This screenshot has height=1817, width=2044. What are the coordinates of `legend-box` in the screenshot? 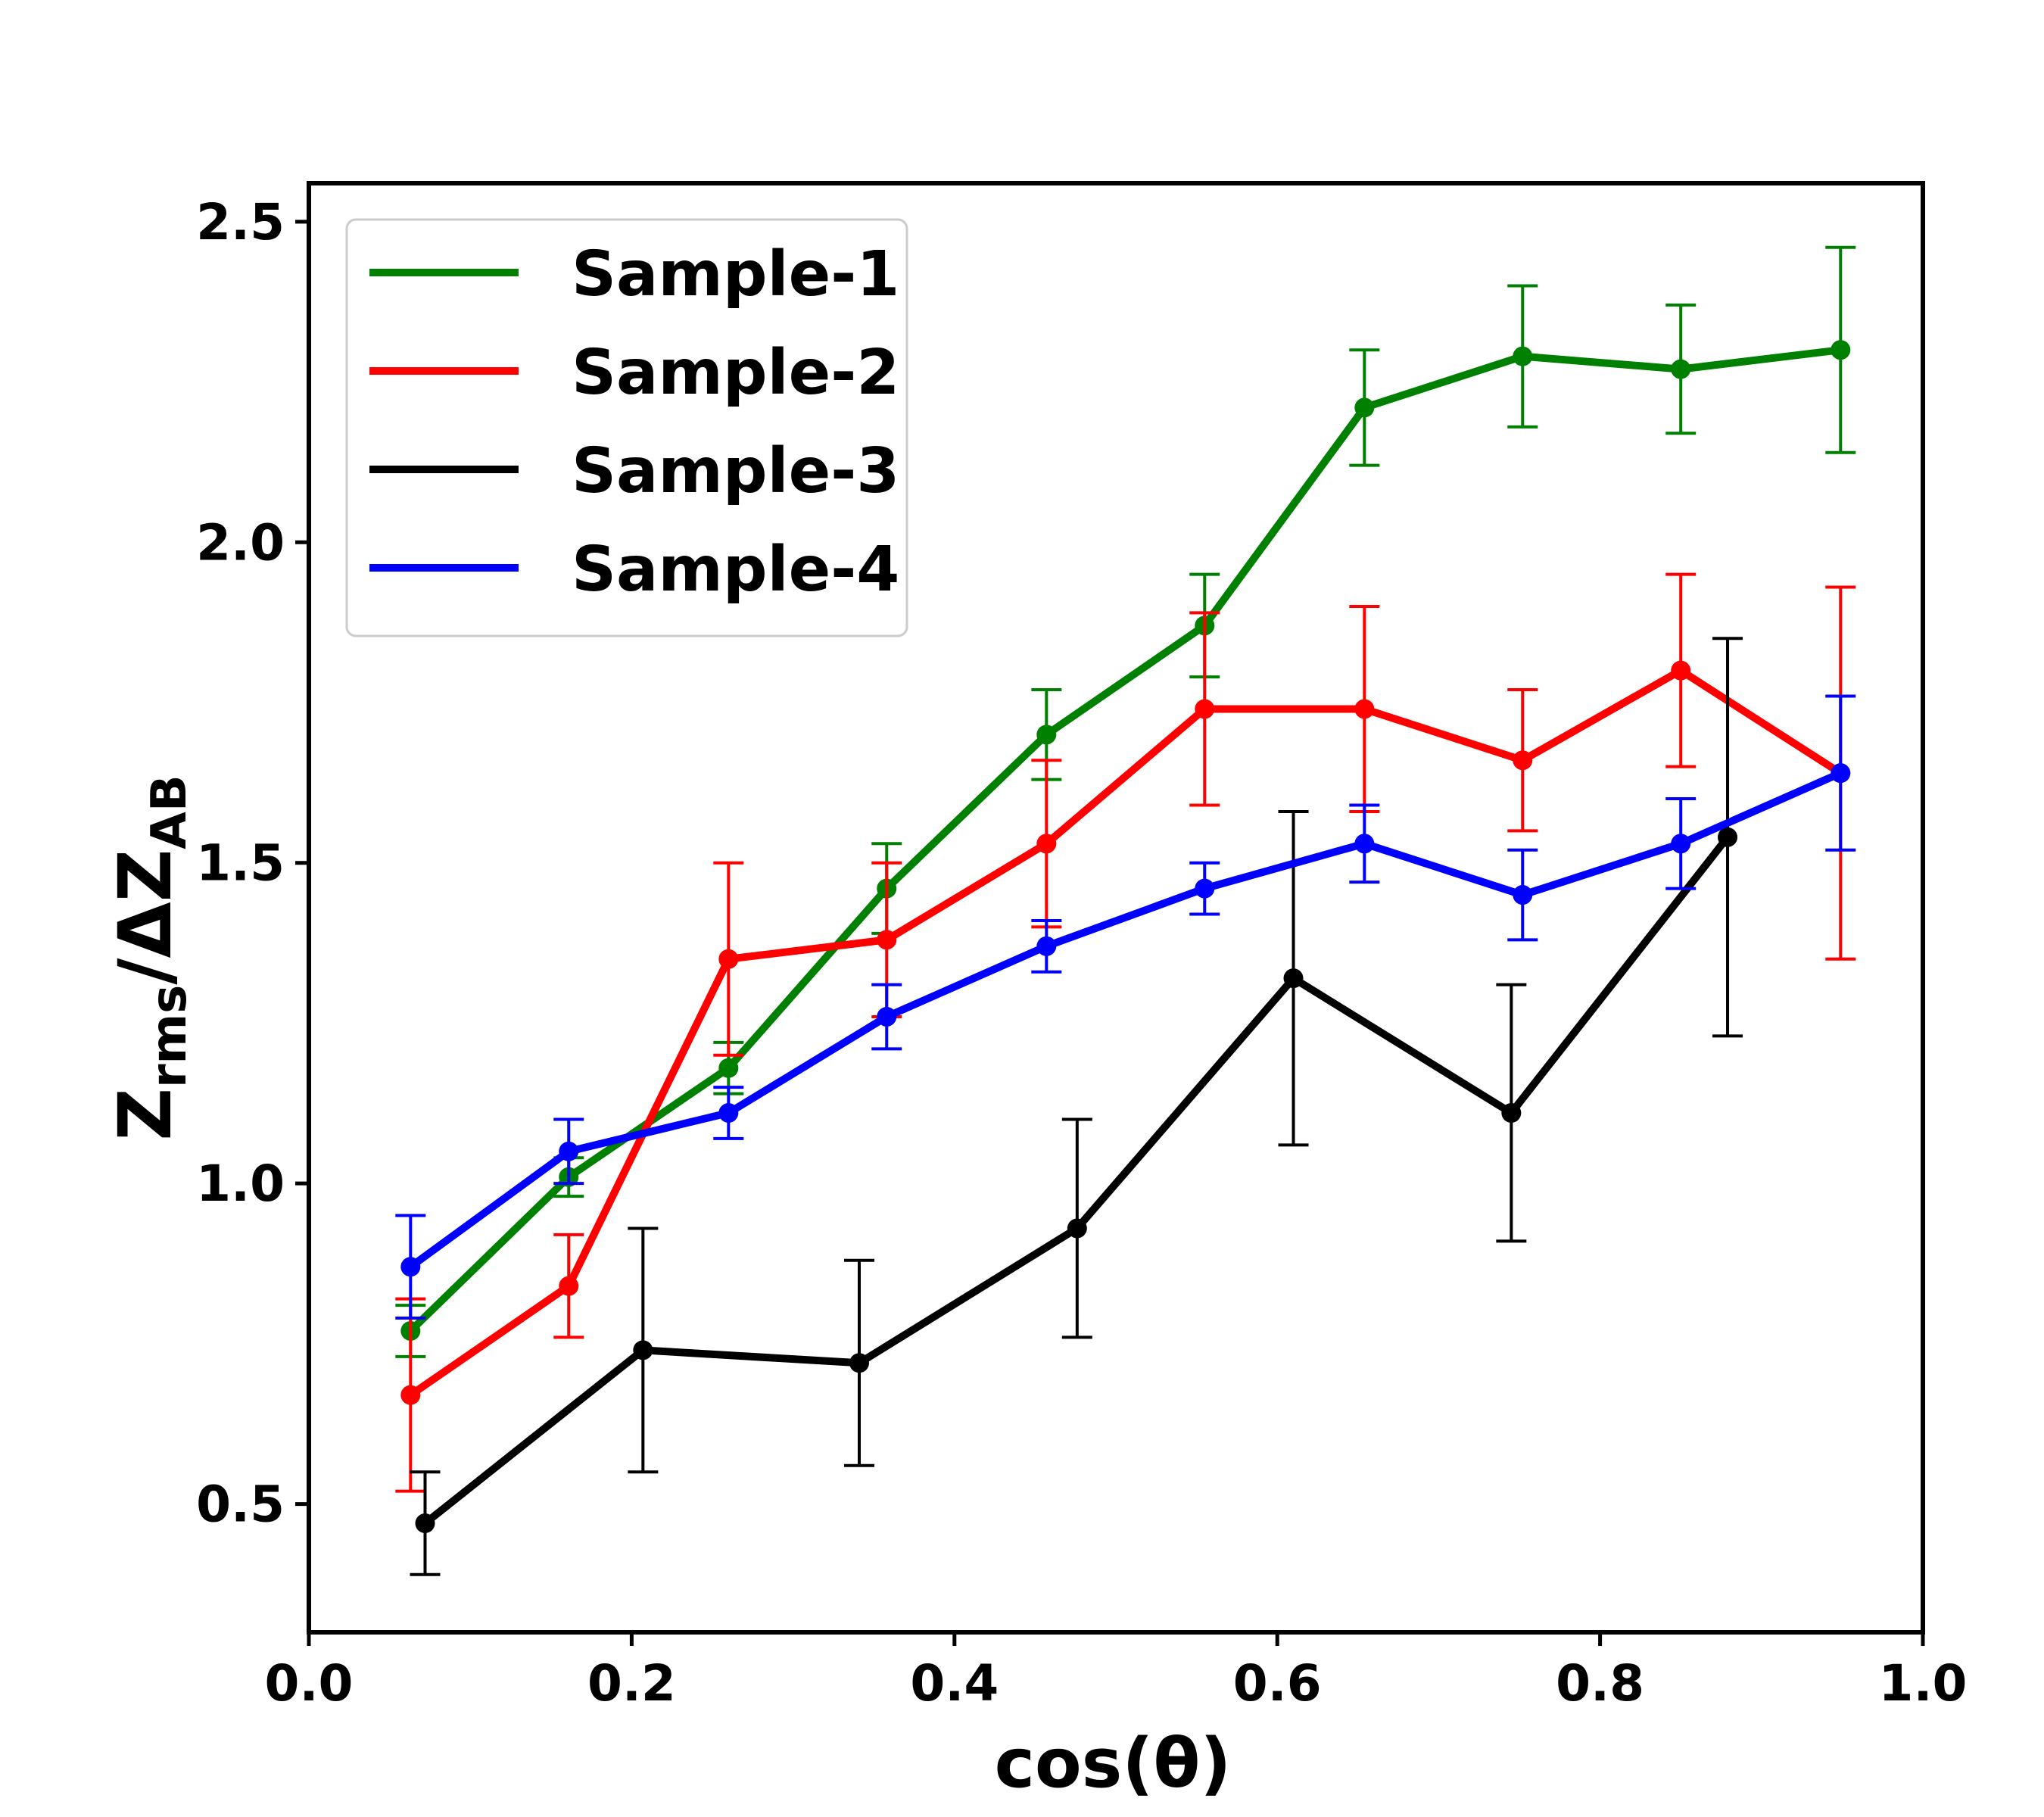 It's located at (626, 427).